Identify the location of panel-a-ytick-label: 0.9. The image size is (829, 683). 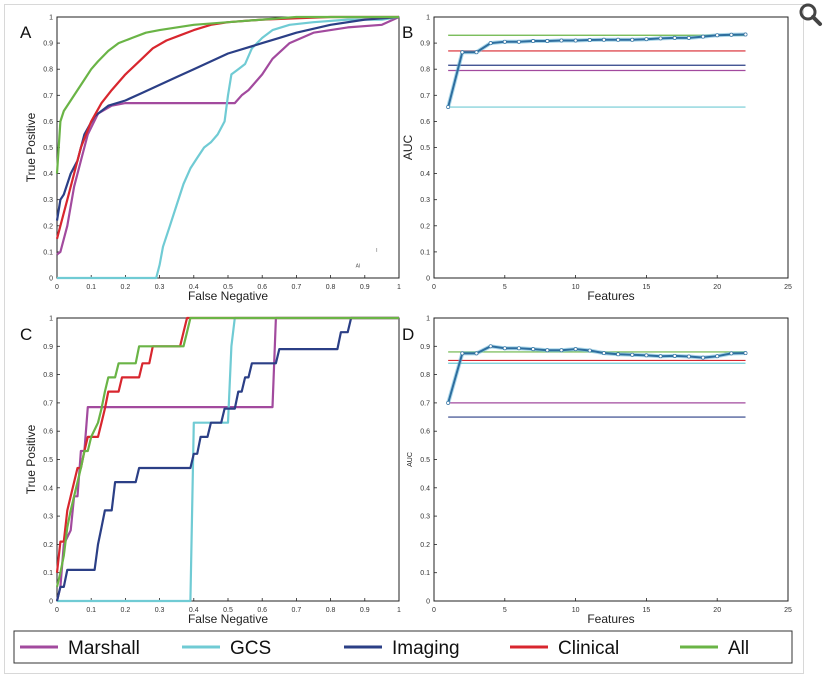
(48, 44).